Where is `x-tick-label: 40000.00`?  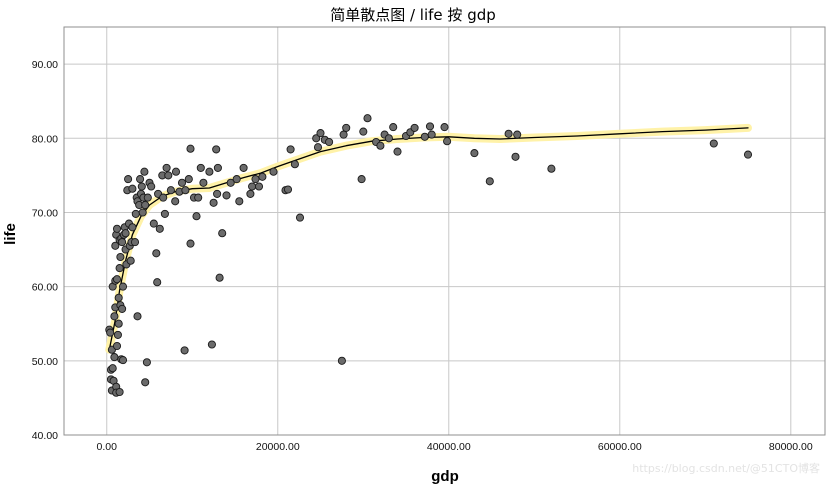
x-tick-label: 40000.00 is located at coordinates (449, 447).